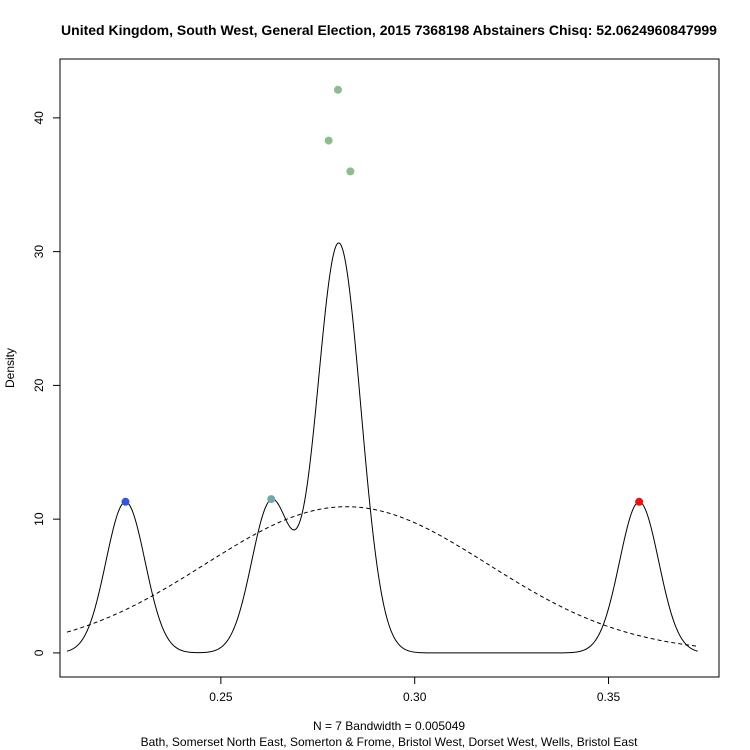 The width and height of the screenshot is (750, 750). I want to click on x-axis-label-stats: N = 7 Bandwidth = 0.005049, so click(389, 726).